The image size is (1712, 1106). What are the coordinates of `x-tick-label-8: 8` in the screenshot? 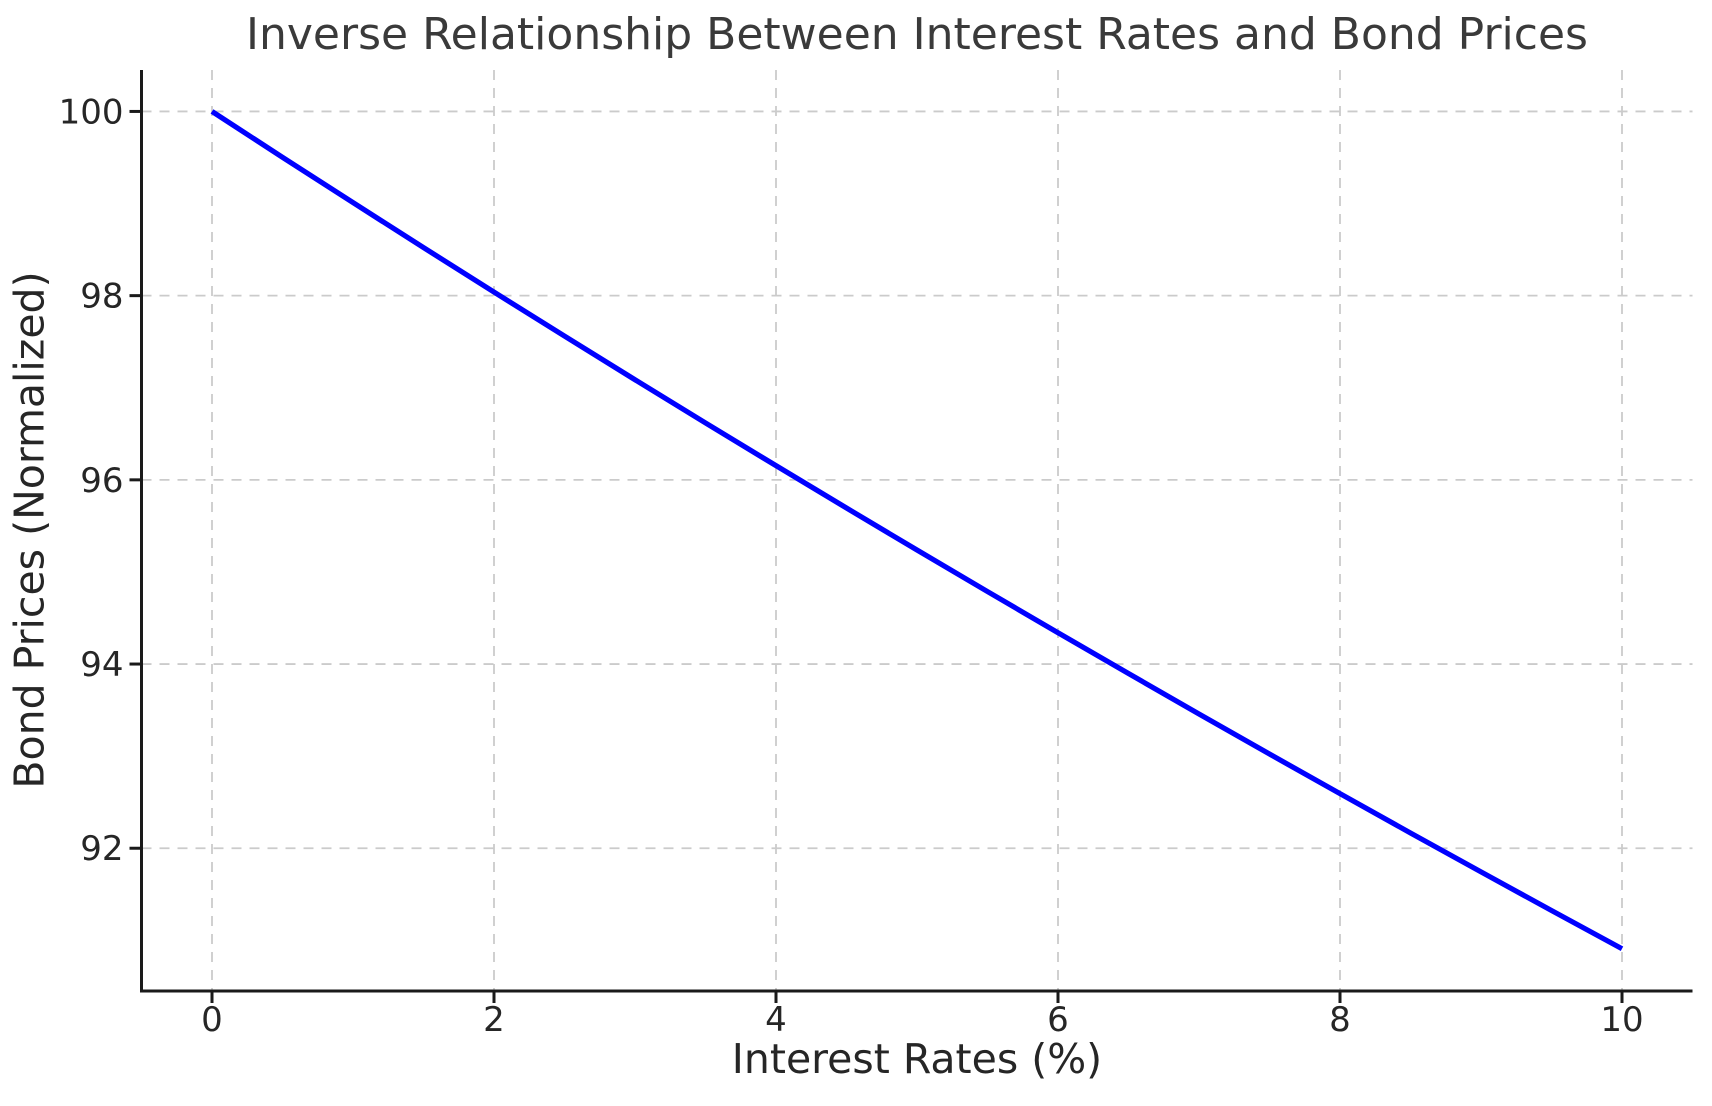 It's located at (1340, 1020).